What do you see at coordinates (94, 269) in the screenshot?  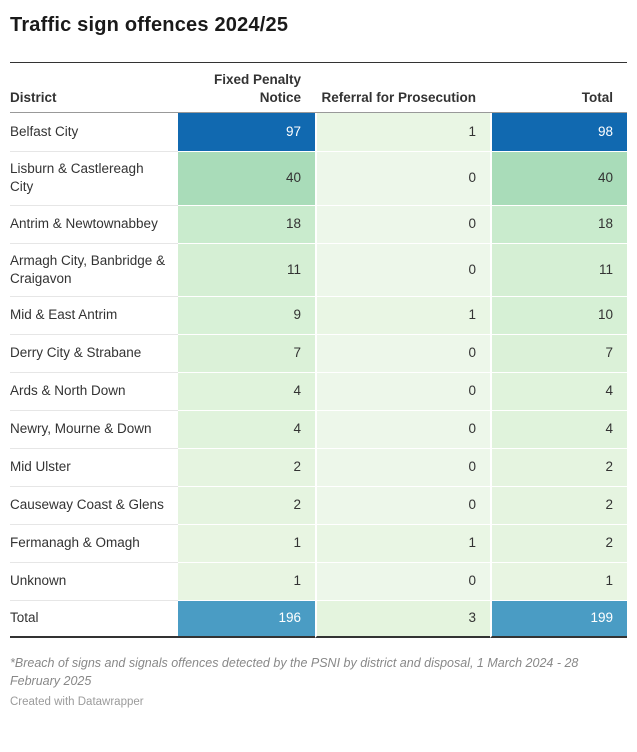 I see `district-cell: Armagh City, Banbridge & Craigavon` at bounding box center [94, 269].